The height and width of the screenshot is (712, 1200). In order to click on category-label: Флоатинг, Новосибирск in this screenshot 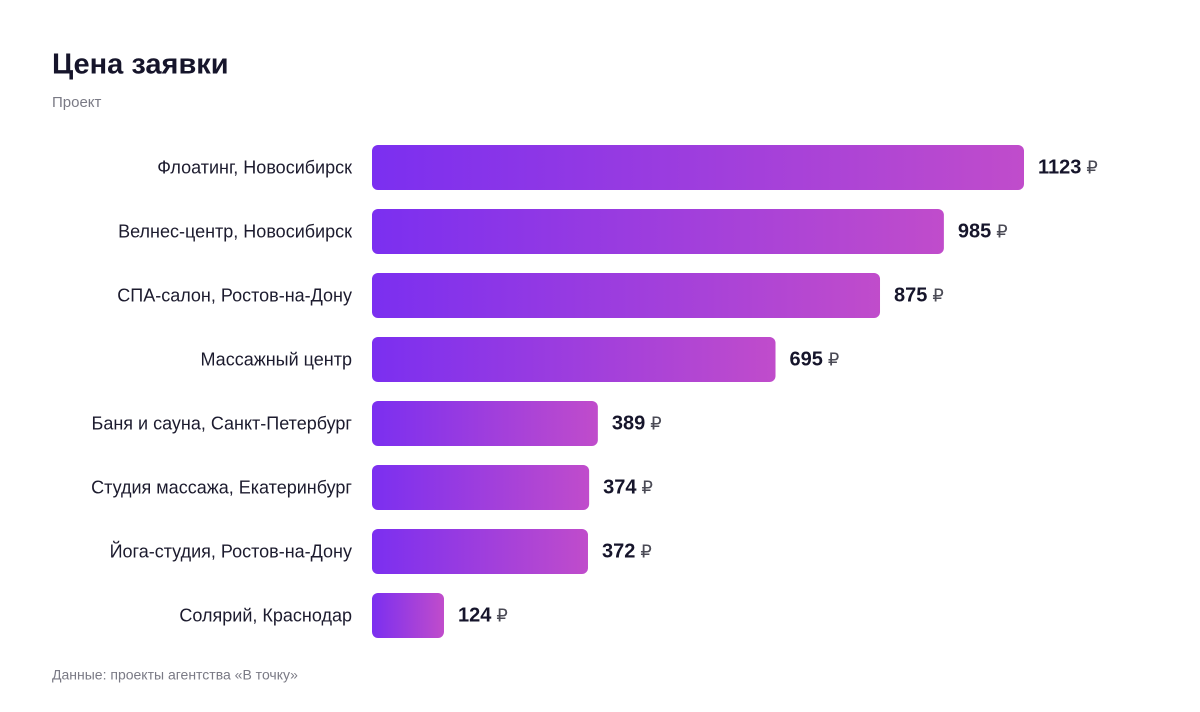, I will do `click(254, 167)`.